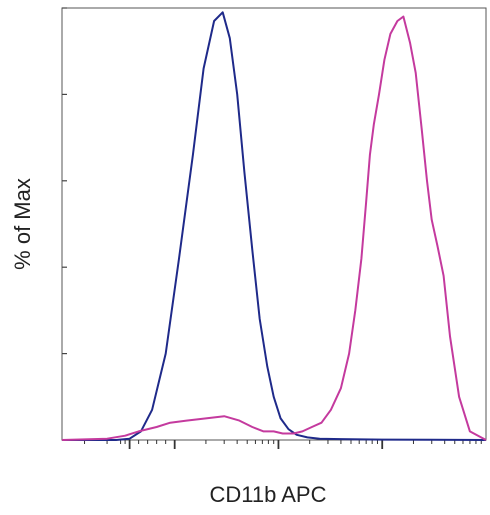 The height and width of the screenshot is (515, 490). What do you see at coordinates (22, 224) in the screenshot?
I see `y-axis-label: % of Max` at bounding box center [22, 224].